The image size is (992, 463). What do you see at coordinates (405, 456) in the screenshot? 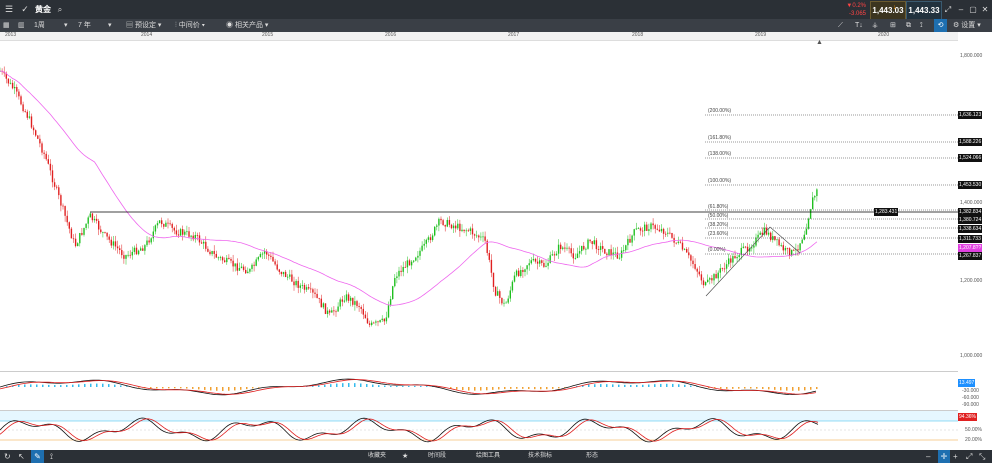
I see `star-icon: ★` at bounding box center [405, 456].